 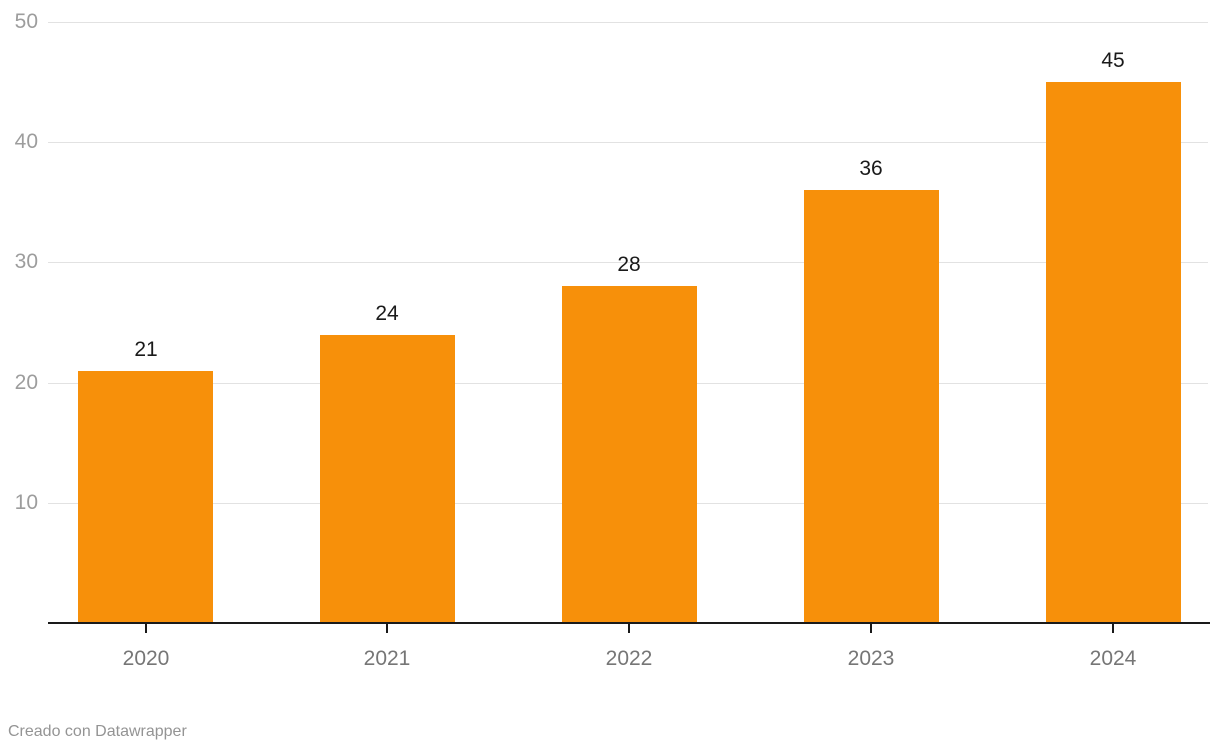 What do you see at coordinates (26, 502) in the screenshot?
I see `y-tick-label-10: 10` at bounding box center [26, 502].